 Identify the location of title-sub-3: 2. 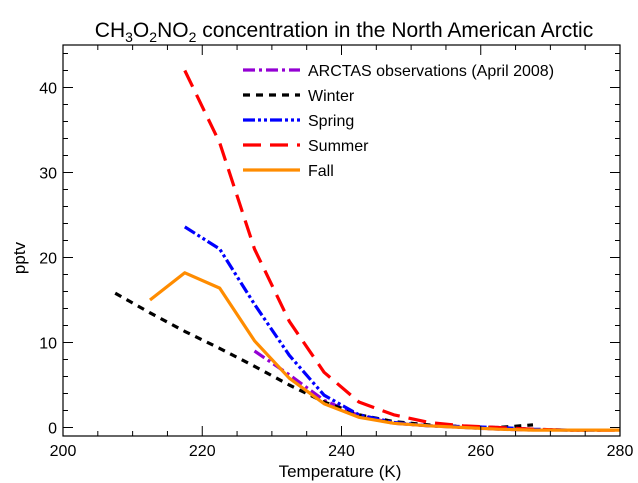
(193, 37).